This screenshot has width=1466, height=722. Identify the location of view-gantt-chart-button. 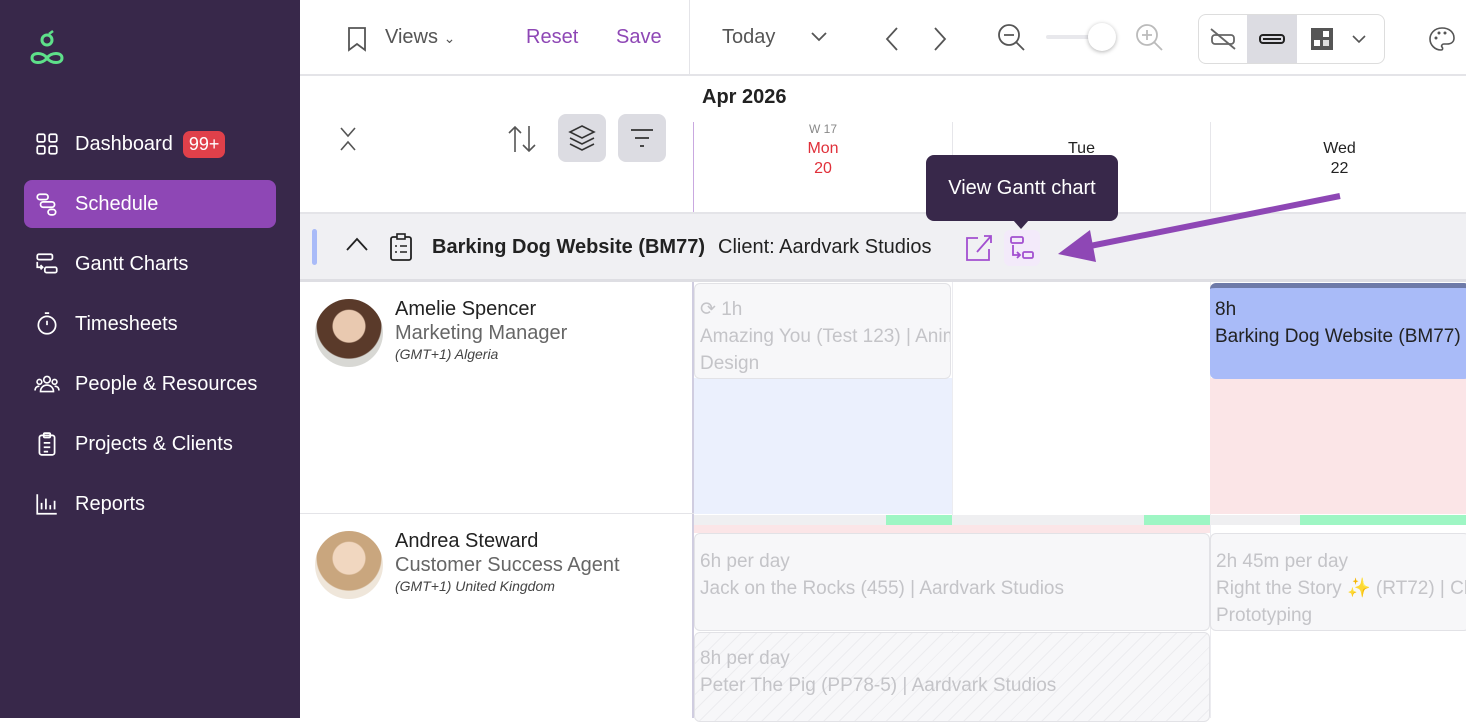
(1022, 248).